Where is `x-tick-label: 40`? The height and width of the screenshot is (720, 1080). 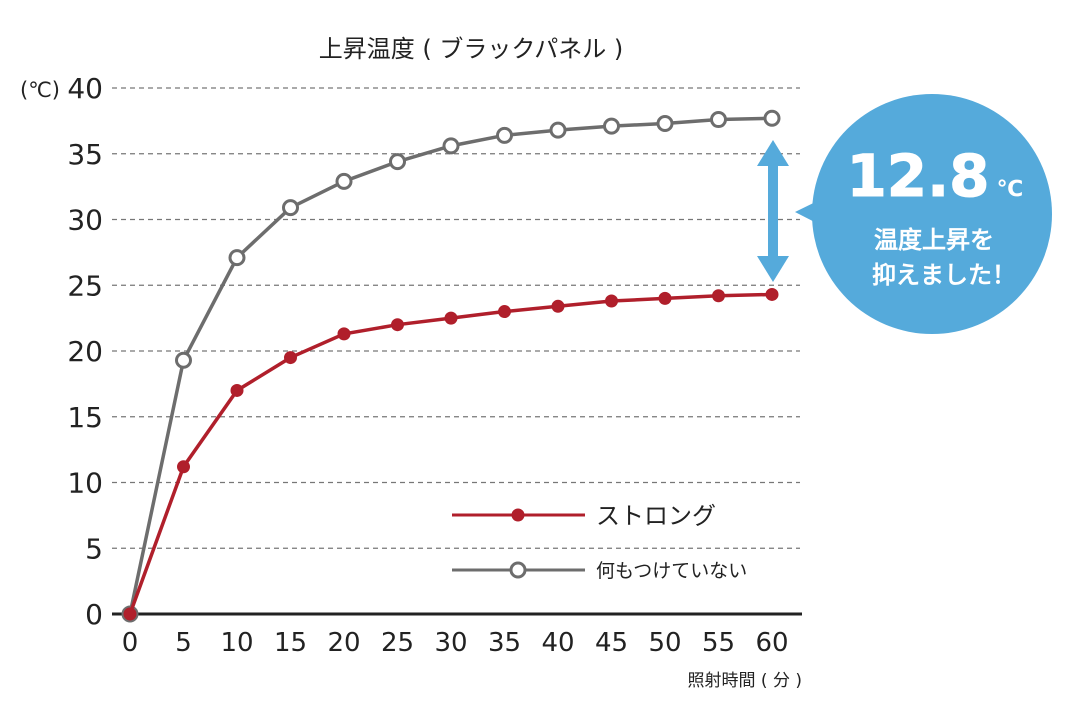
x-tick-label: 40 is located at coordinates (557, 643).